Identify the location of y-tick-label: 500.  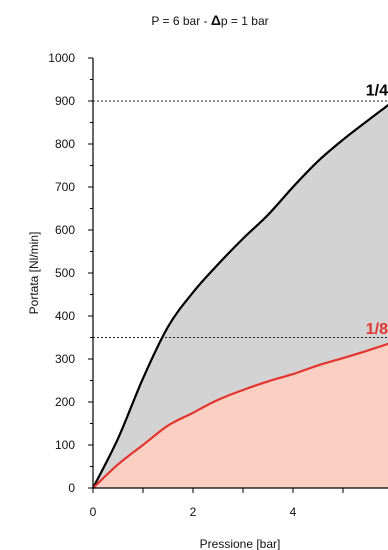
(65, 273).